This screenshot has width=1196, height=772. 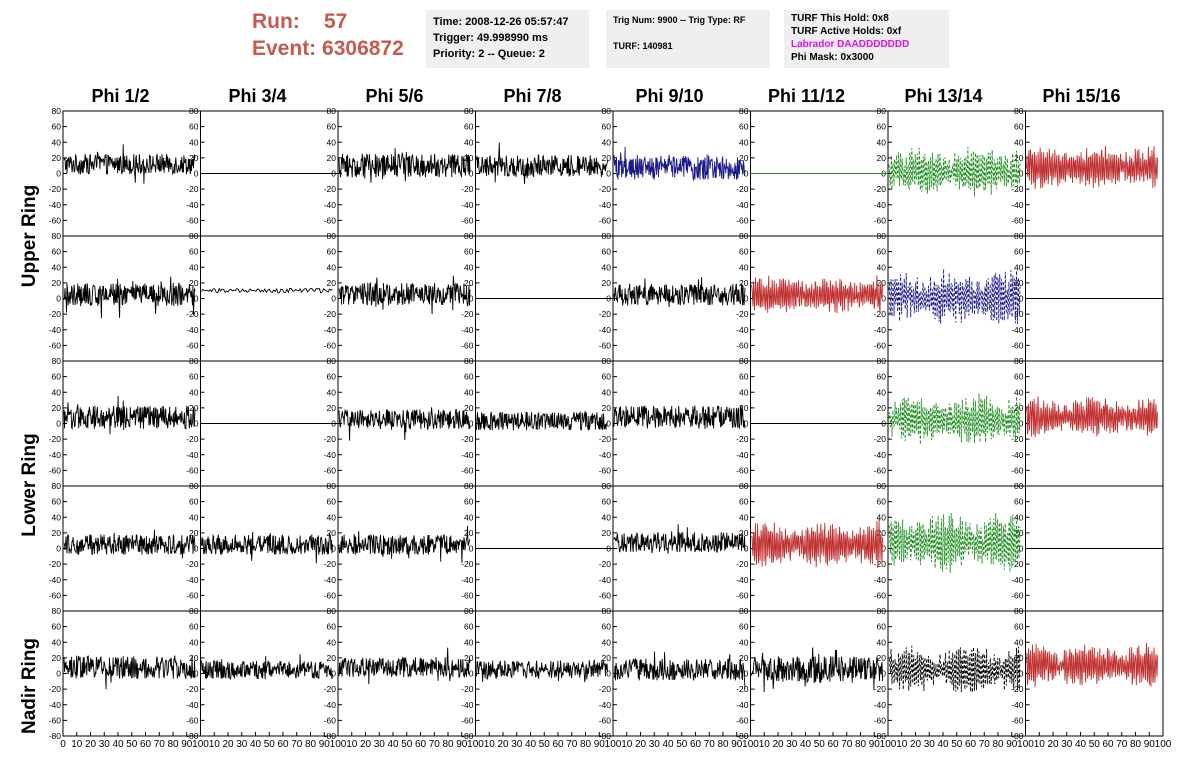 I want to click on col-title-phi-9-10: Phi 9/10, so click(x=669, y=96).